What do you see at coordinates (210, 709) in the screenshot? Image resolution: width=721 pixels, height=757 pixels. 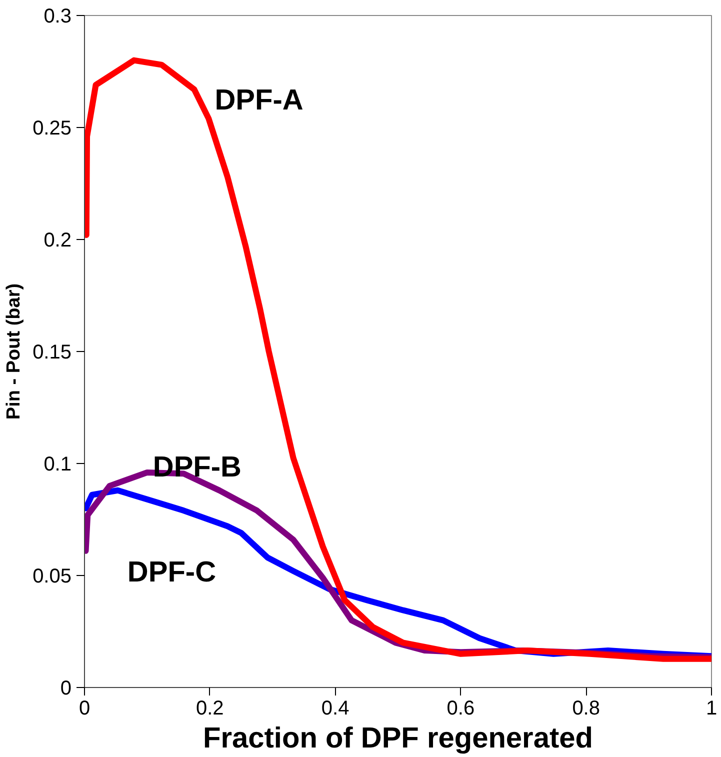 I see `x-tick-label: 0.2` at bounding box center [210, 709].